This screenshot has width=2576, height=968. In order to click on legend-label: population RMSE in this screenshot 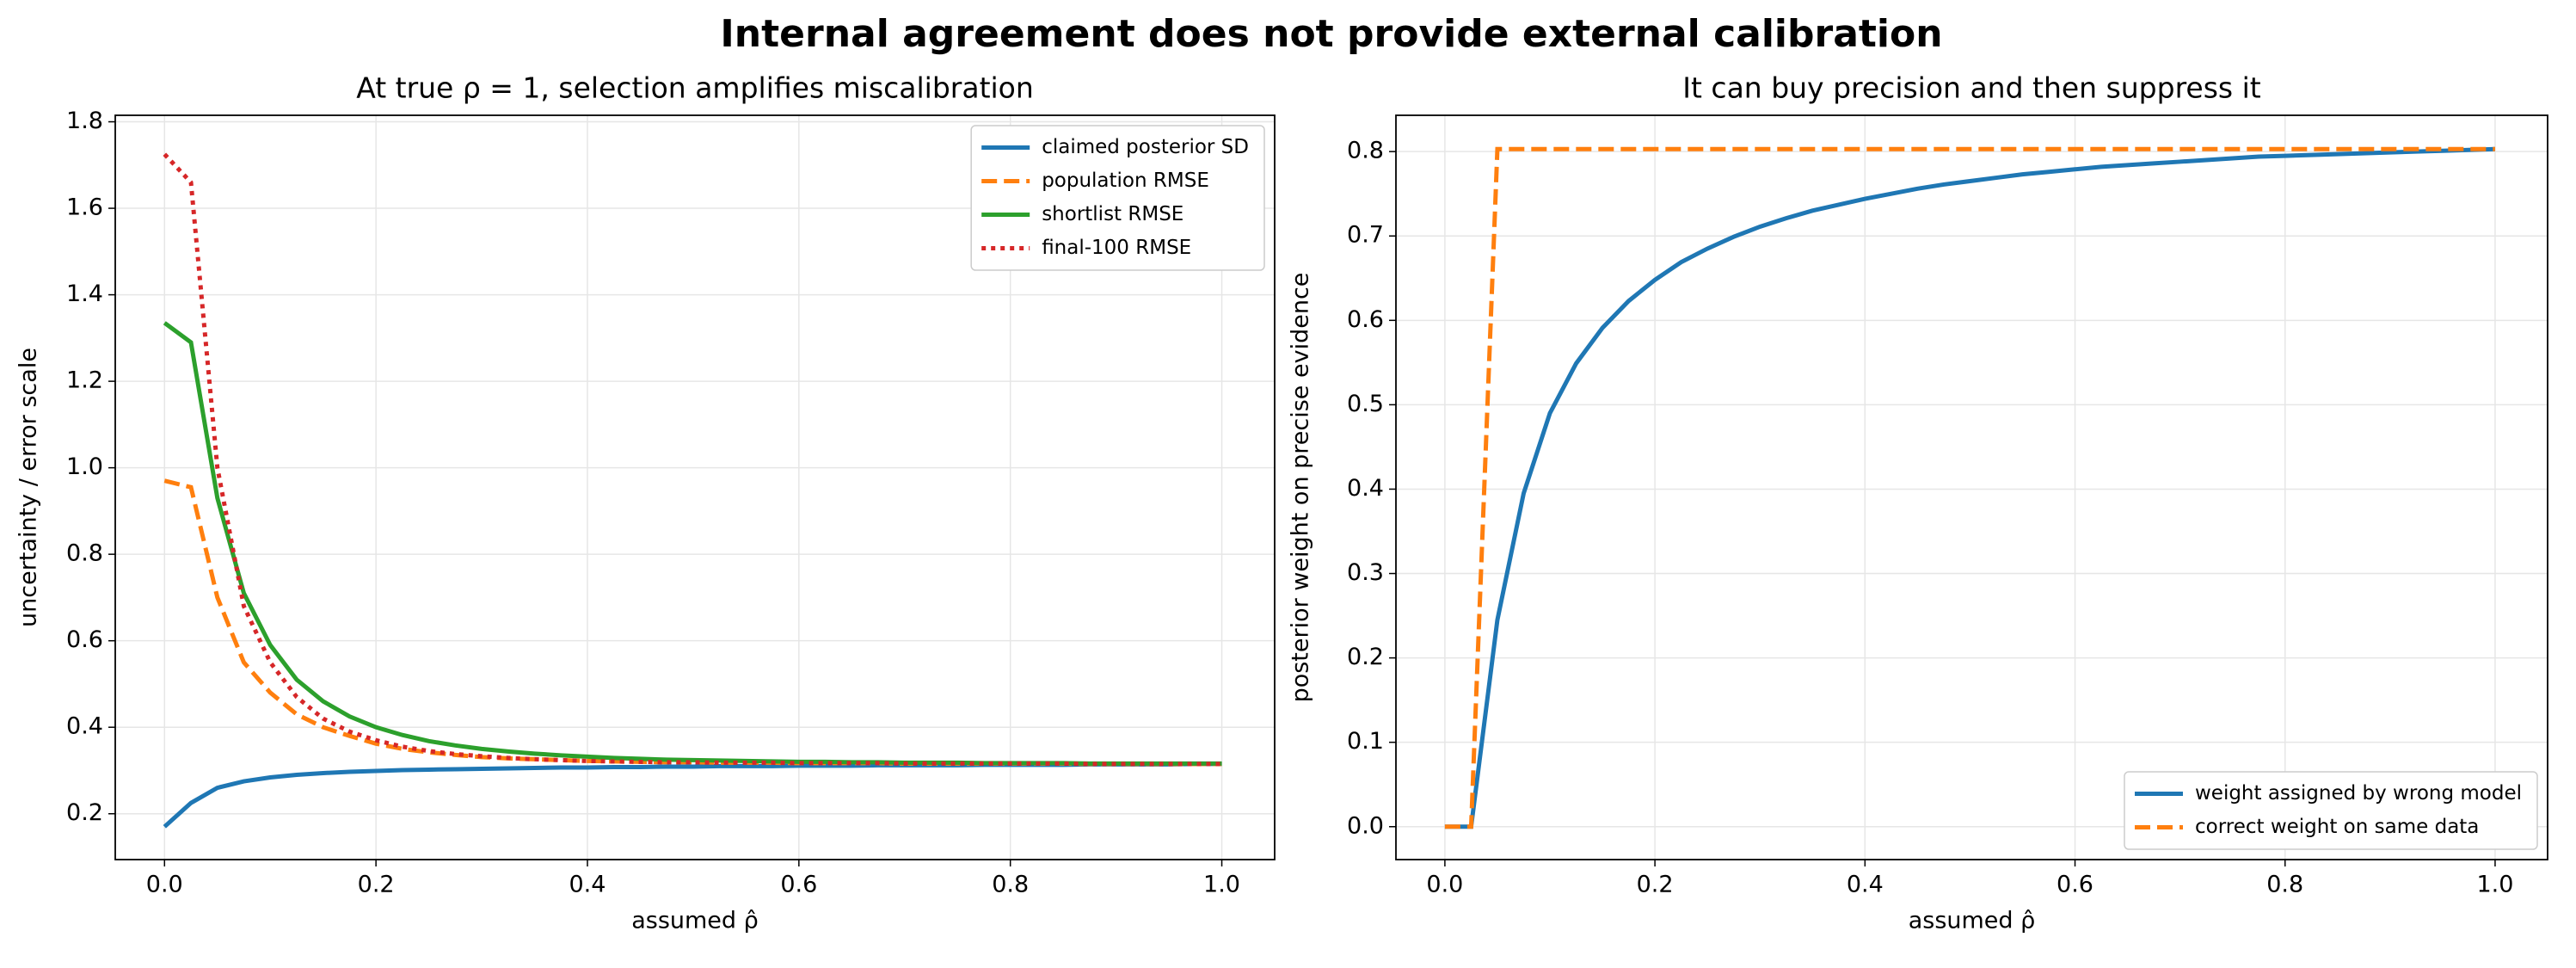, I will do `click(1125, 181)`.